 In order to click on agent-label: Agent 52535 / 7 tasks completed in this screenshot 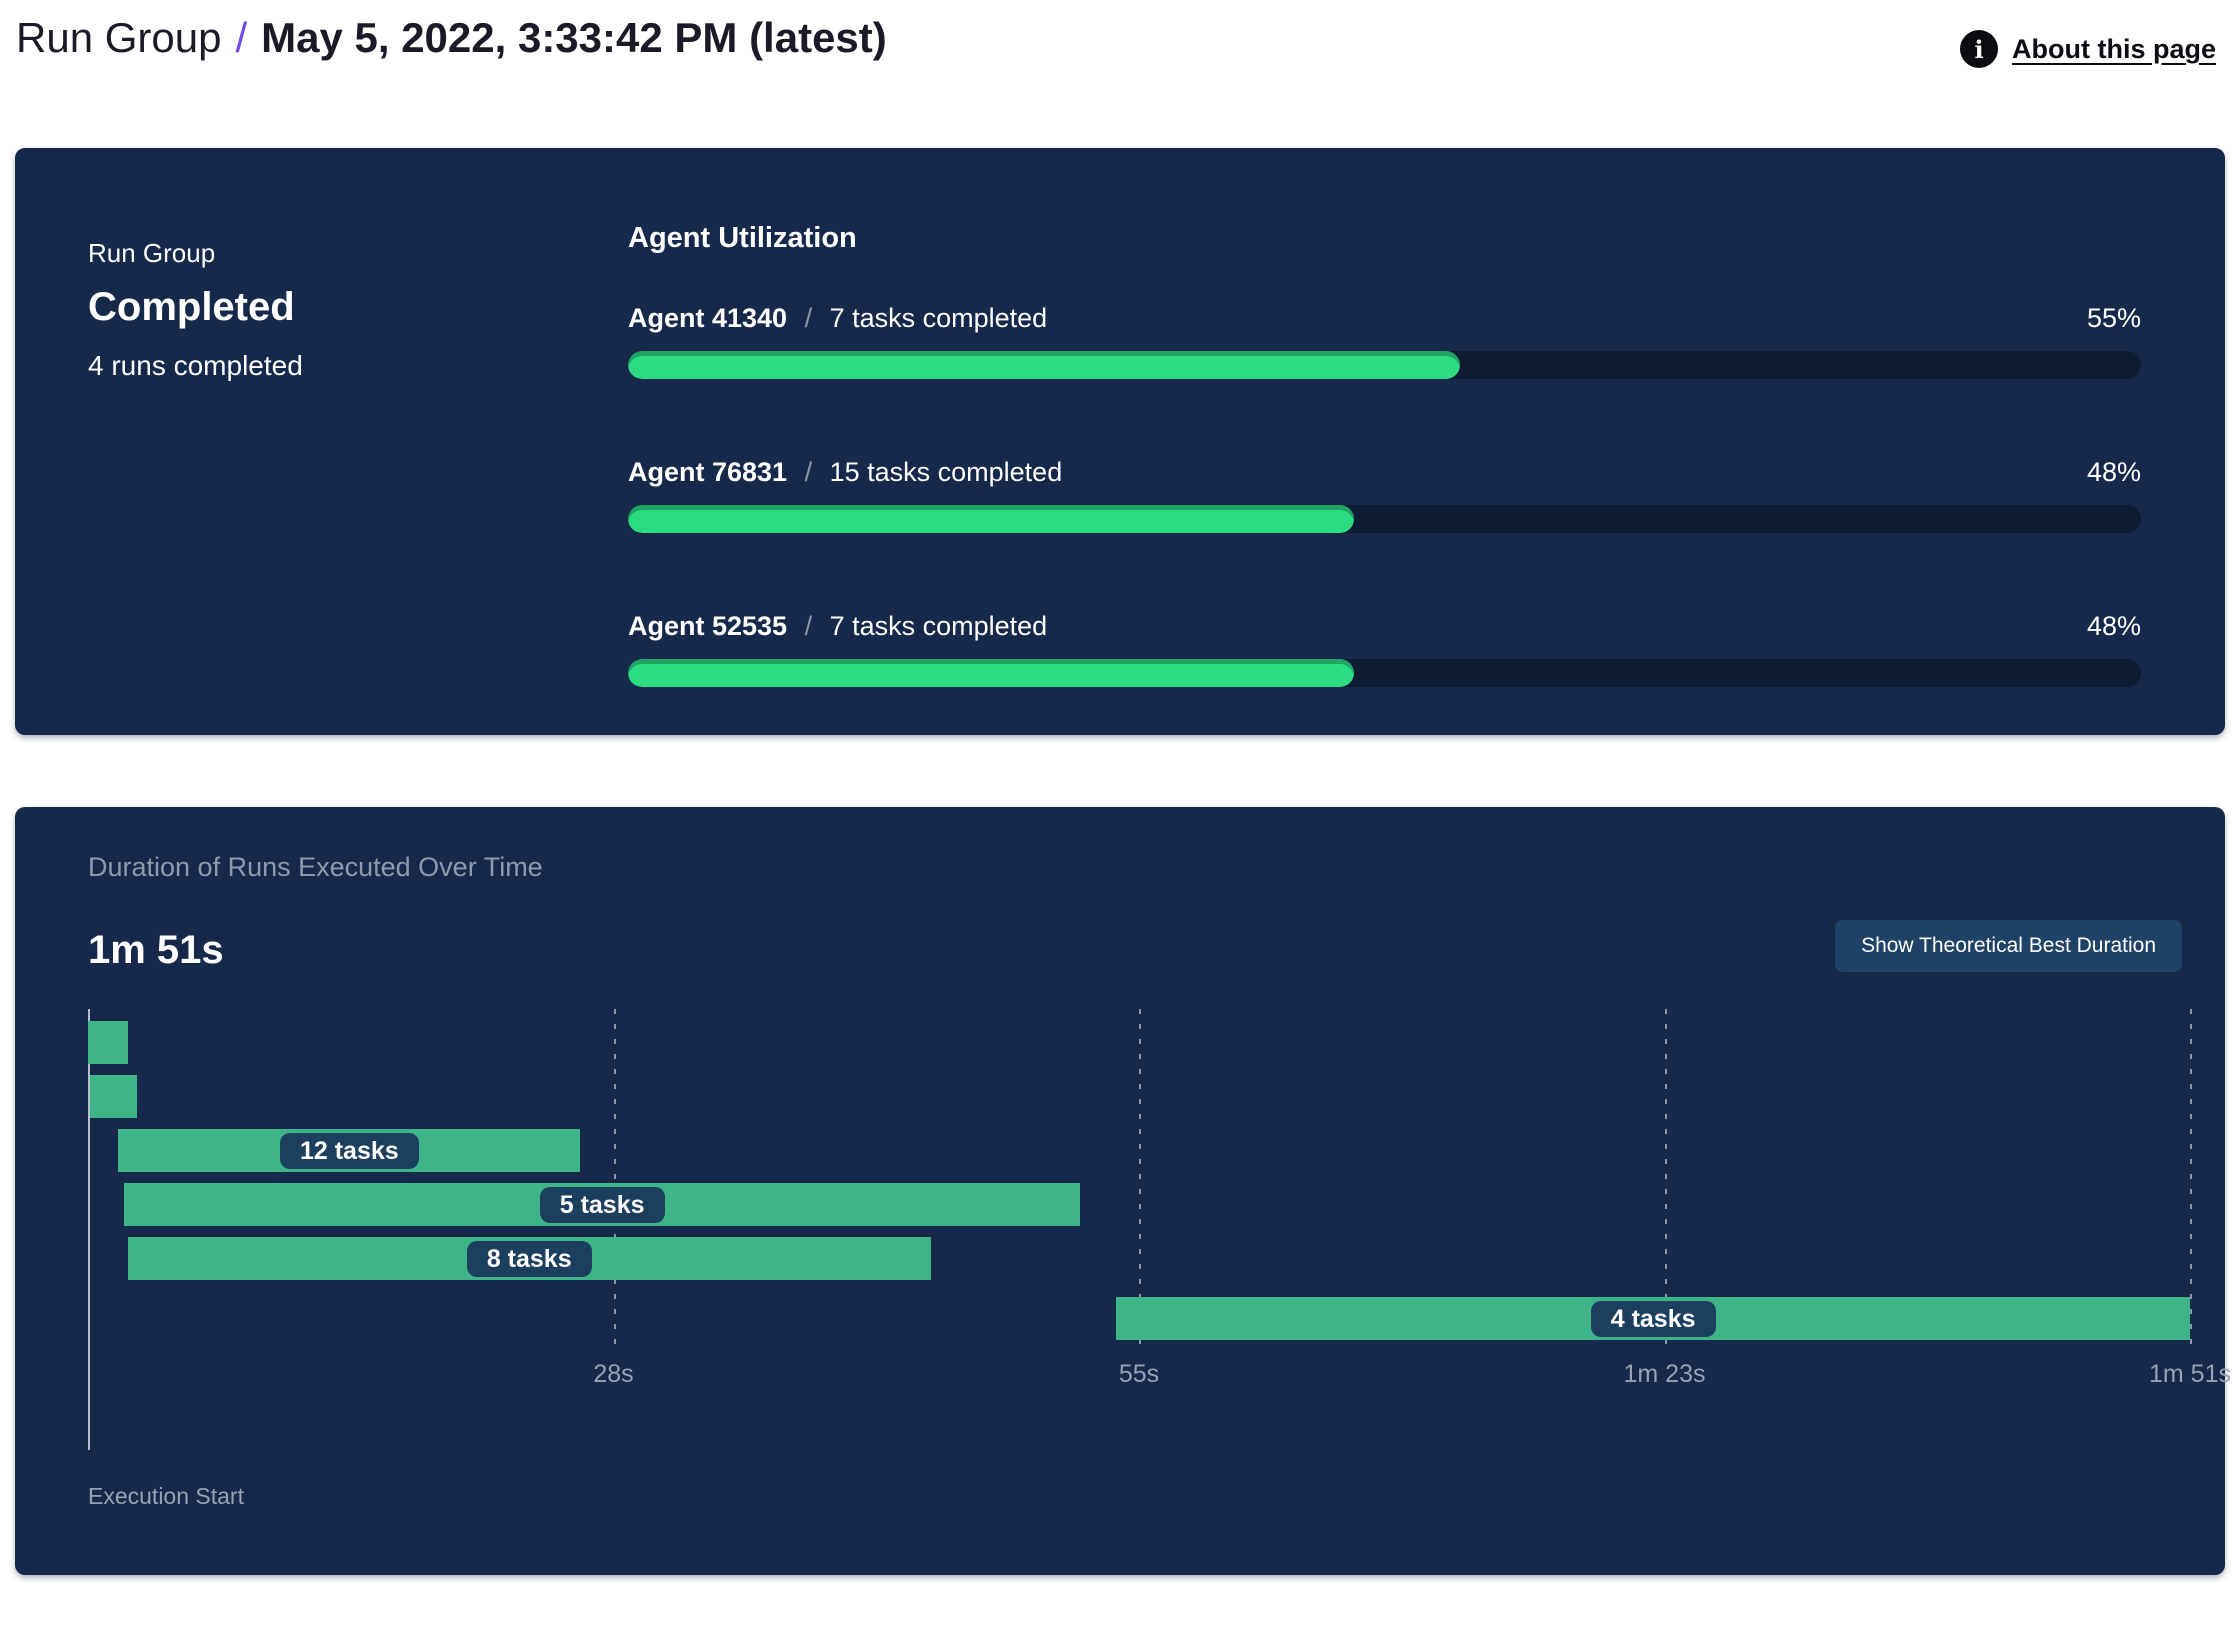, I will do `click(837, 628)`.